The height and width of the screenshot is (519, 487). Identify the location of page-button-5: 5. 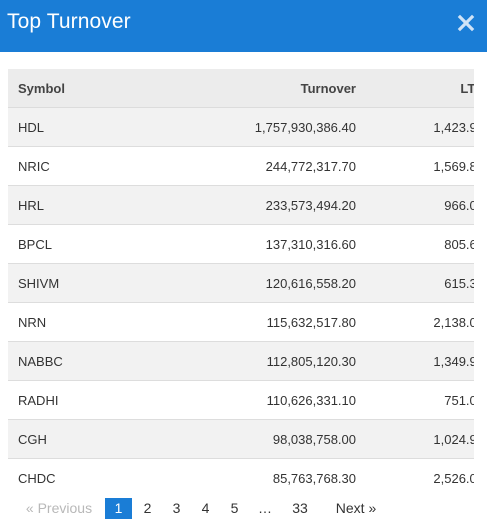
(234, 508).